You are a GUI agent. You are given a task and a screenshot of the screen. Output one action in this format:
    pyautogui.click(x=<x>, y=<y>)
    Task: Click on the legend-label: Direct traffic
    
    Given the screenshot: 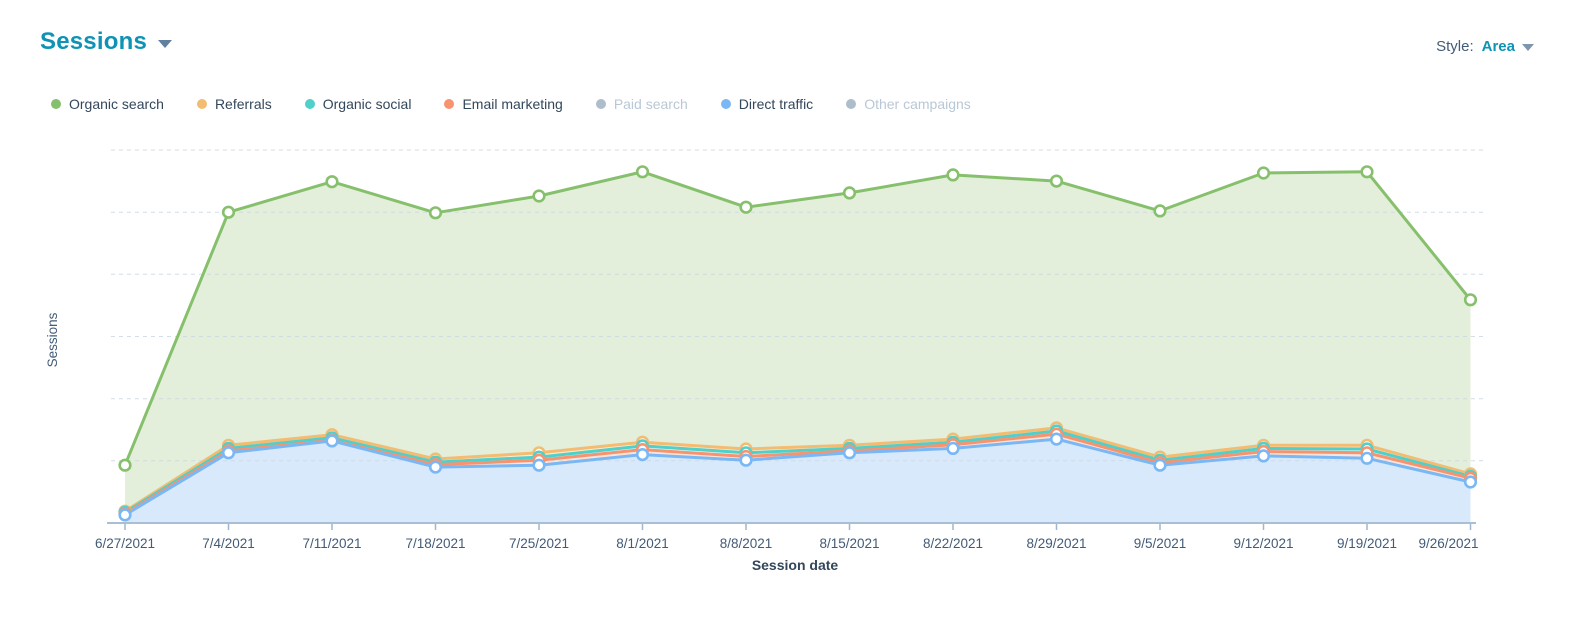 What is the action you would take?
    pyautogui.click(x=776, y=104)
    